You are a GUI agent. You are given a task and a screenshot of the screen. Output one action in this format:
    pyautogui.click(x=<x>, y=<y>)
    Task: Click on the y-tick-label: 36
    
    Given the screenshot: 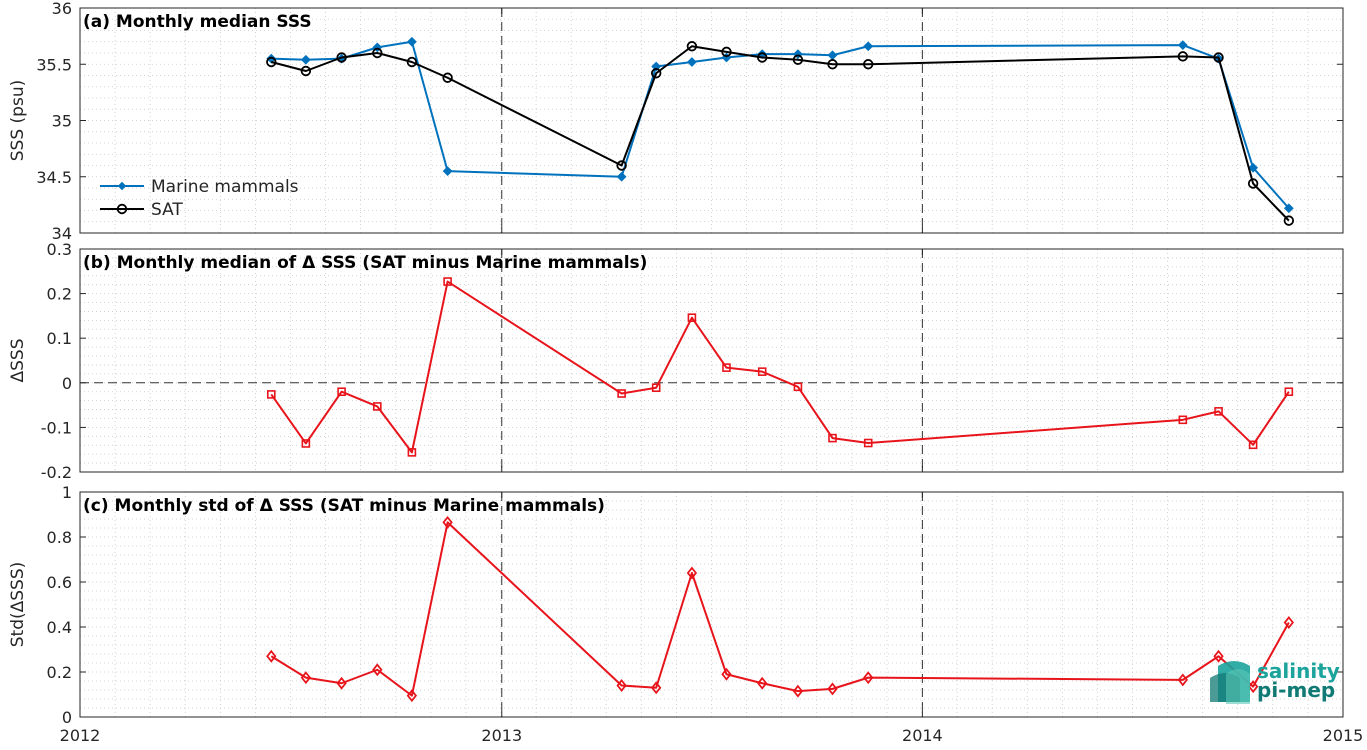 What is the action you would take?
    pyautogui.click(x=62, y=9)
    